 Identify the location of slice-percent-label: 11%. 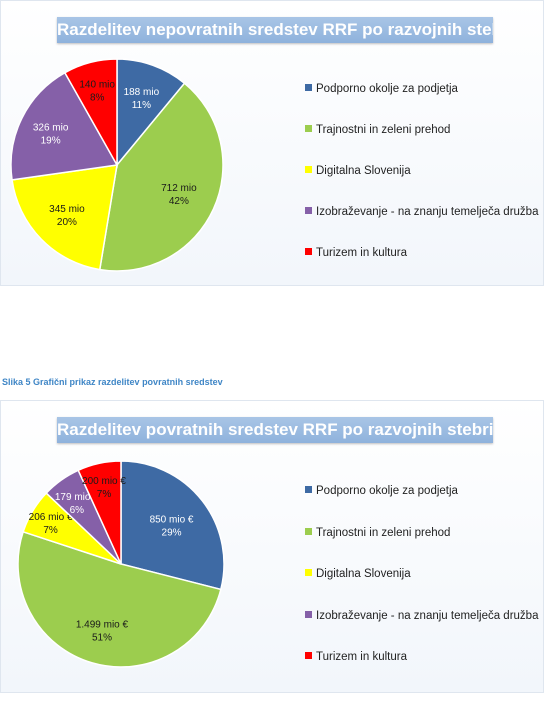
(141, 105).